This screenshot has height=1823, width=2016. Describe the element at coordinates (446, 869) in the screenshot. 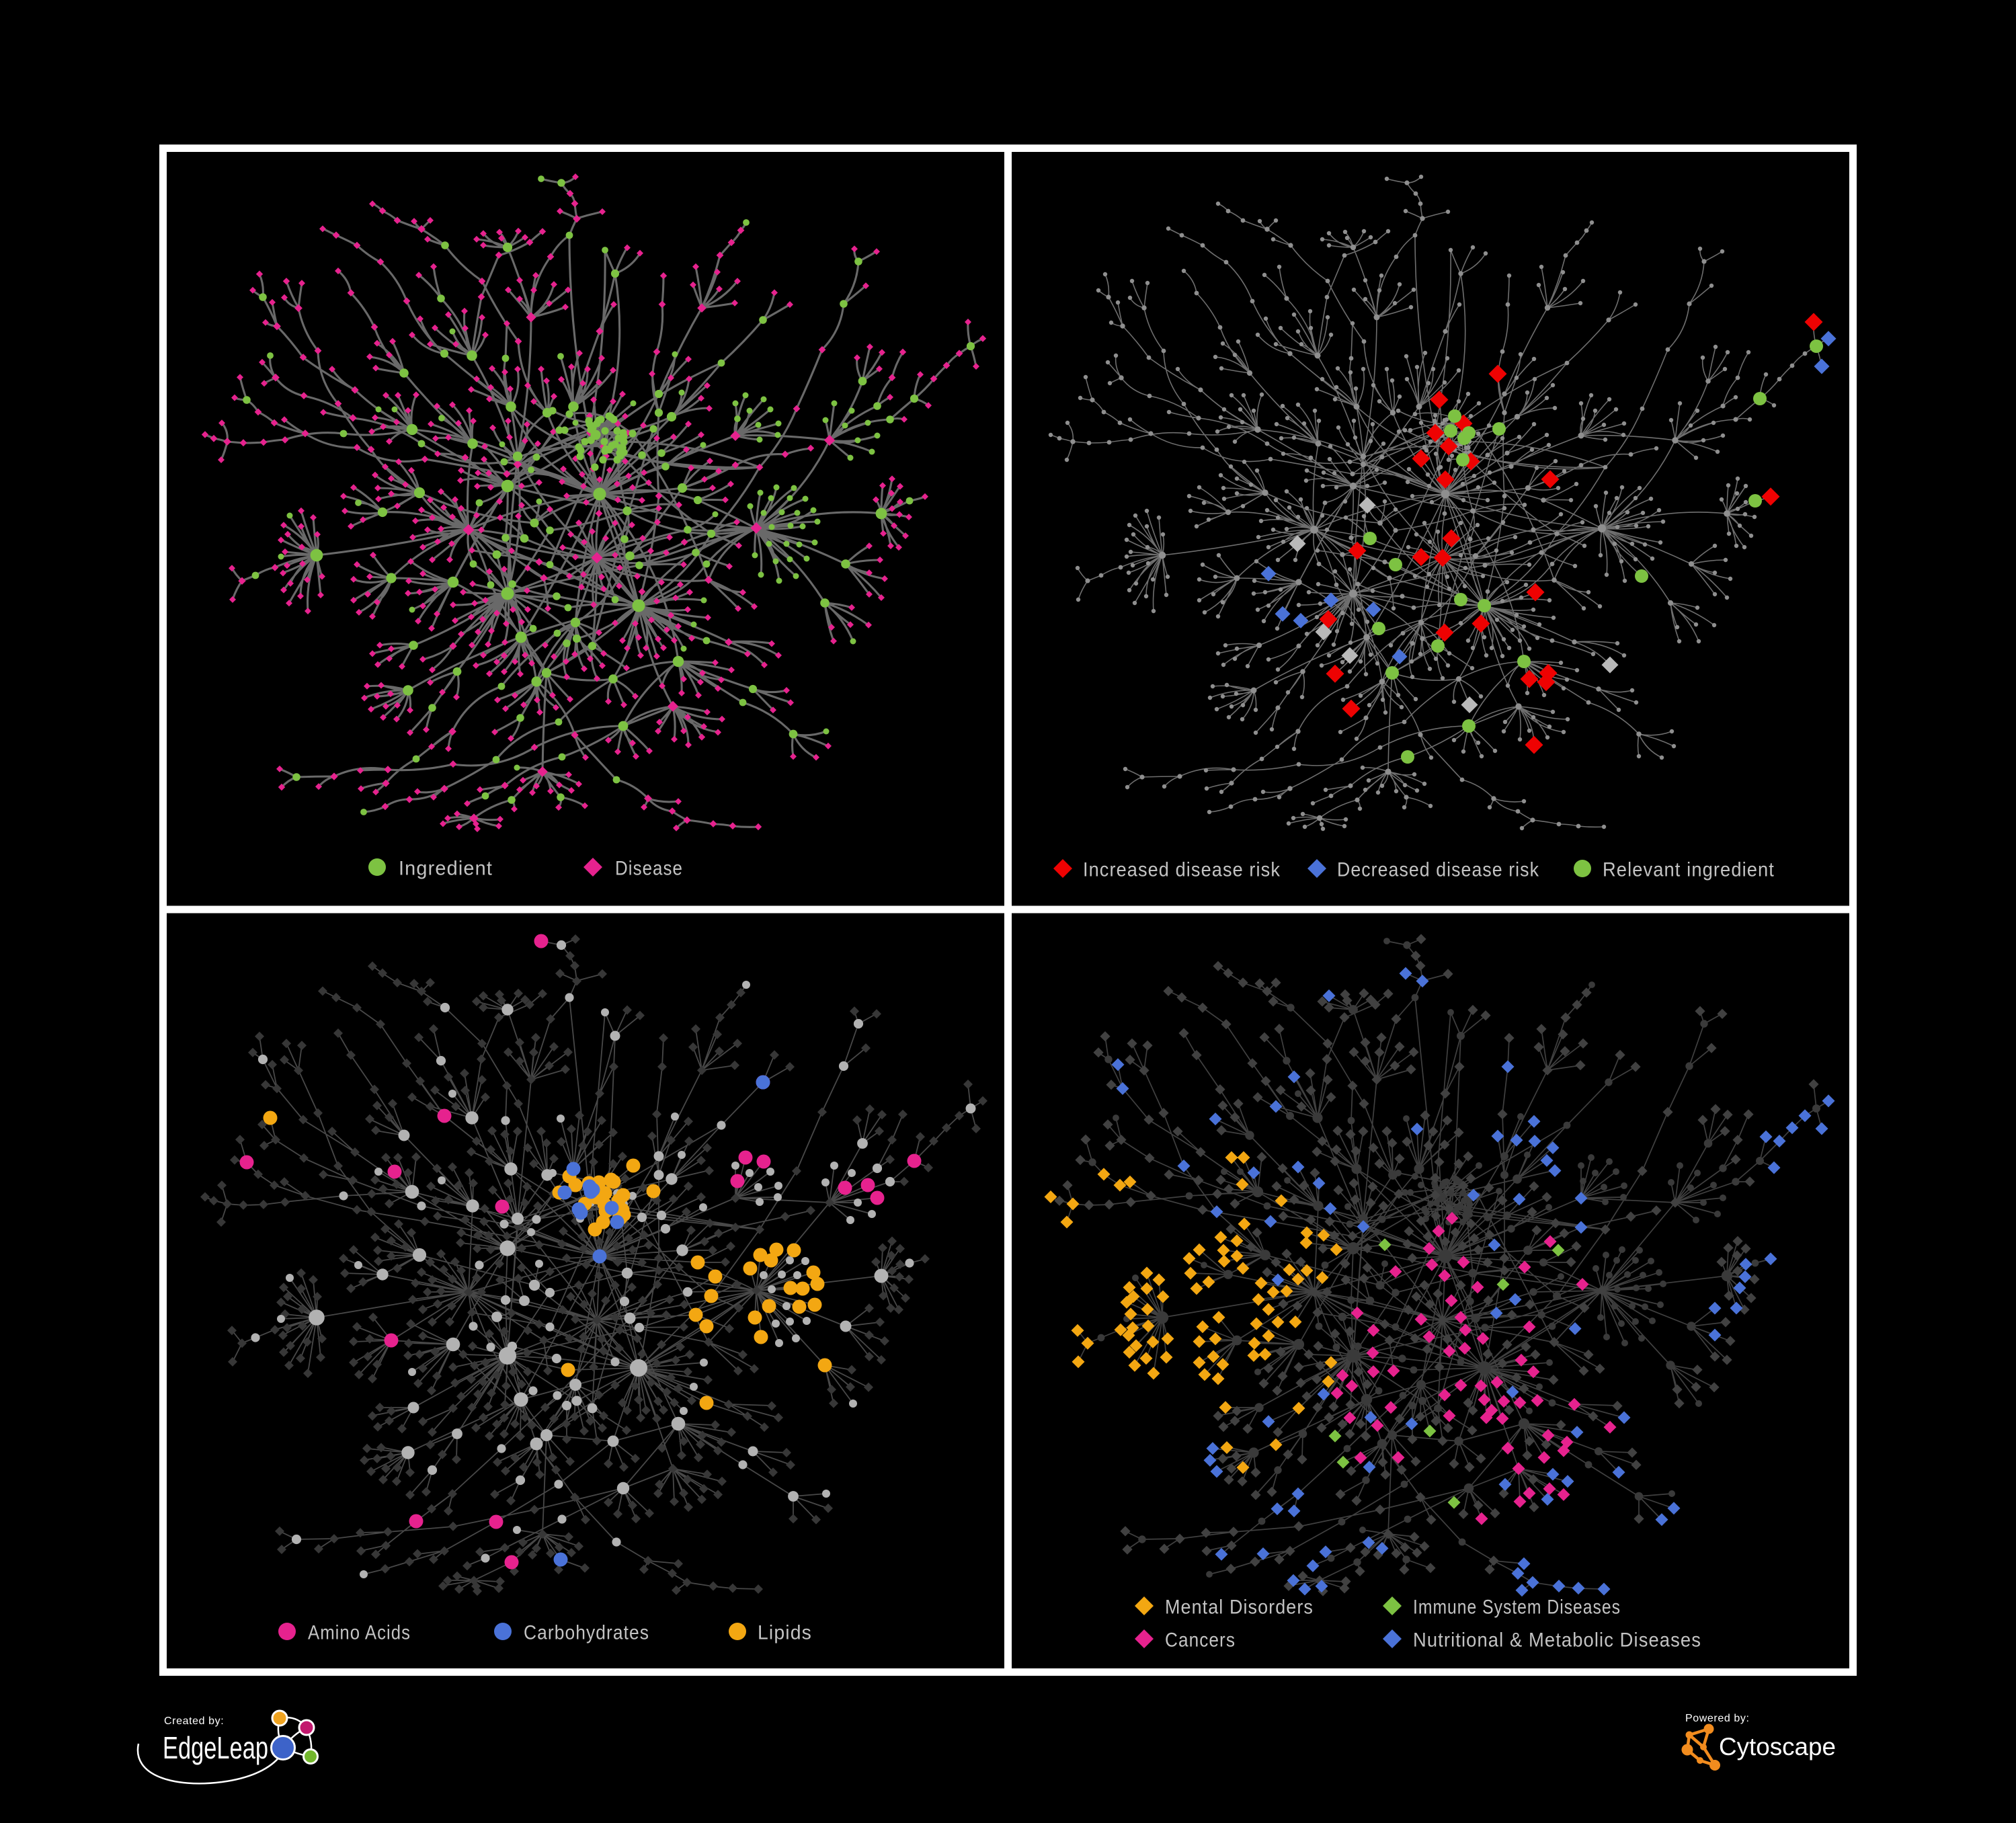

I see `svg-text: Ingredient` at that location.